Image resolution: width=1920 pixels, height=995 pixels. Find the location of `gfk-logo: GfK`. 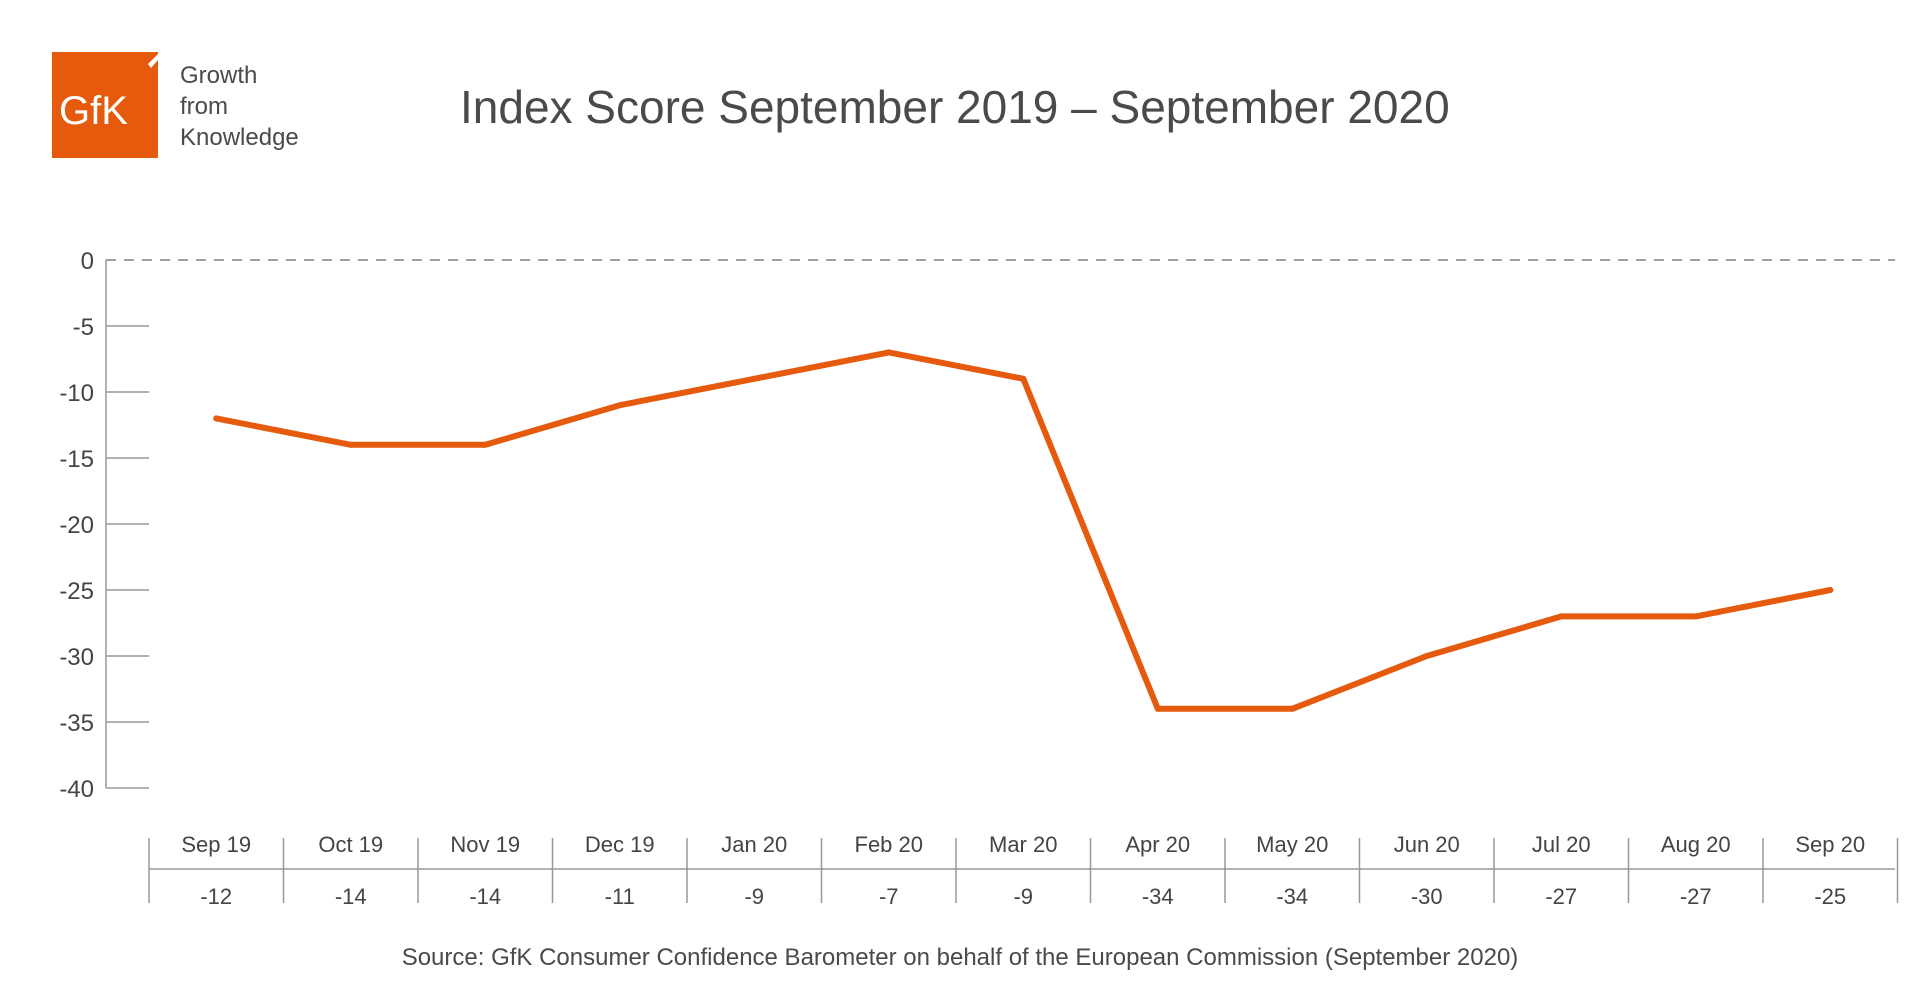

gfk-logo: GfK is located at coordinates (105, 105).